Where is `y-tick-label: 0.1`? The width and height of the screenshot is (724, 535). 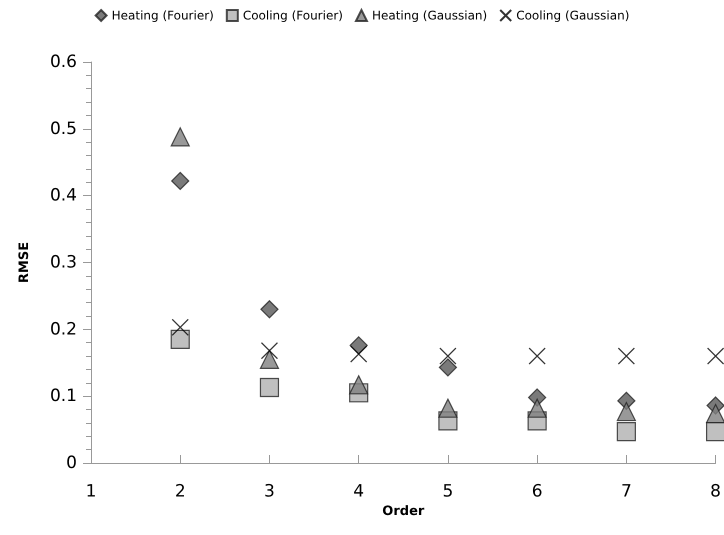 y-tick-label: 0.1 is located at coordinates (63, 396).